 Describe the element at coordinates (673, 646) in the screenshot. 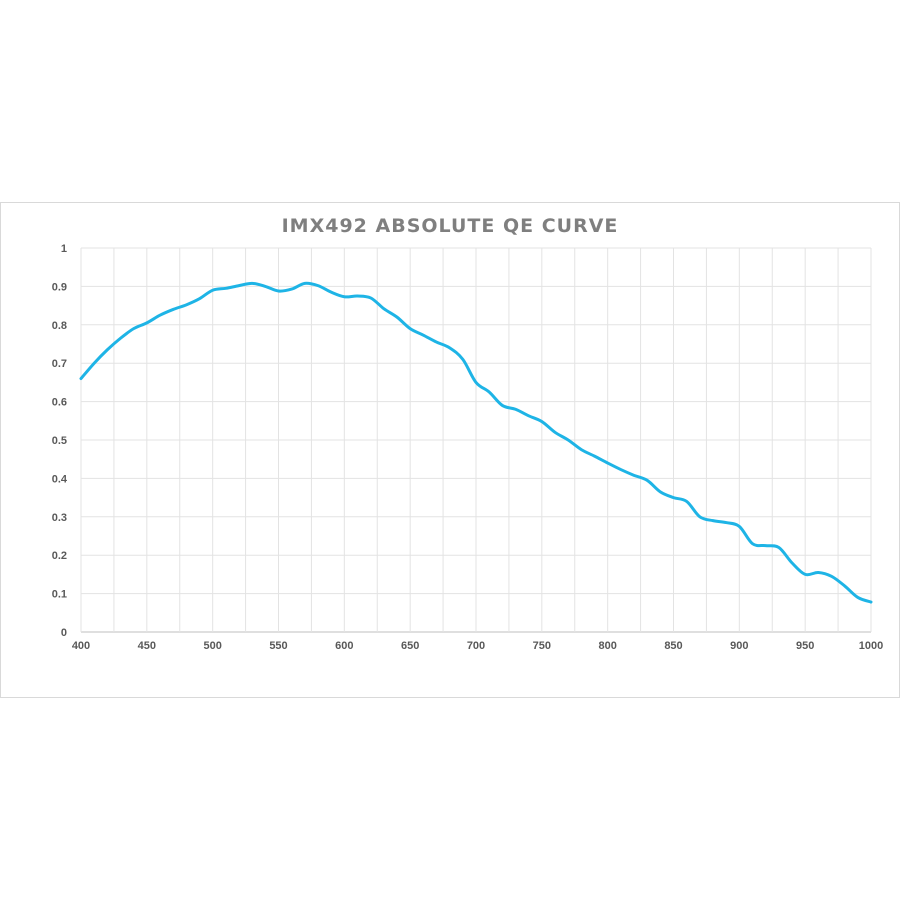

I see `x-tick-label: 850` at that location.